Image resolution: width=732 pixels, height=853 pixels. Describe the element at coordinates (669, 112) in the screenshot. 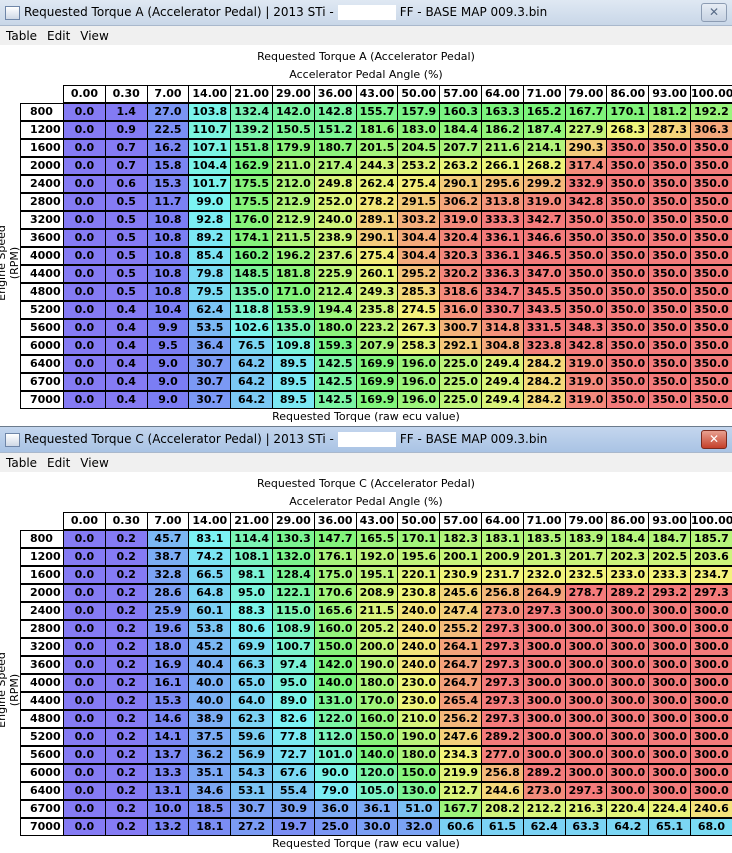

I see `table-cell: 181.2` at that location.